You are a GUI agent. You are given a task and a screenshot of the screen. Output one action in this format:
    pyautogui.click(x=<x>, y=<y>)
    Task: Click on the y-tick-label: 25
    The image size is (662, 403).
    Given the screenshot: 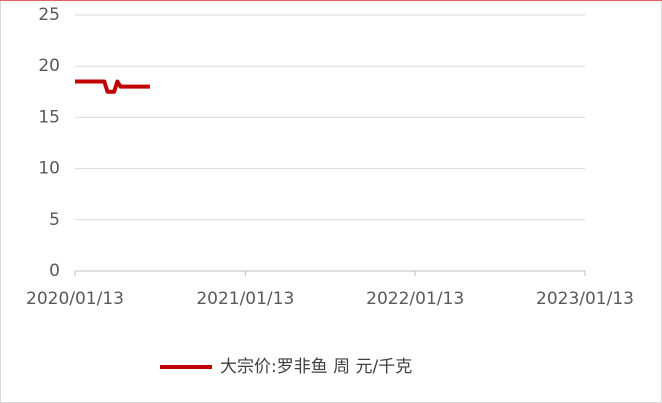 What is the action you would take?
    pyautogui.click(x=49, y=15)
    